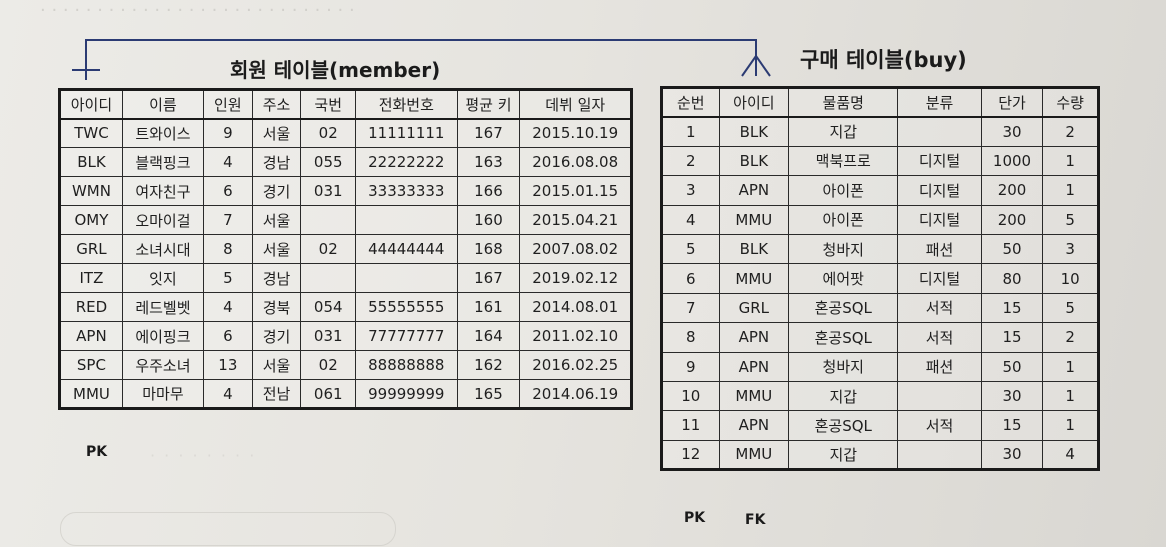 The image size is (1166, 547). Describe the element at coordinates (406, 307) in the screenshot. I see `table-cell: 55555555` at that location.